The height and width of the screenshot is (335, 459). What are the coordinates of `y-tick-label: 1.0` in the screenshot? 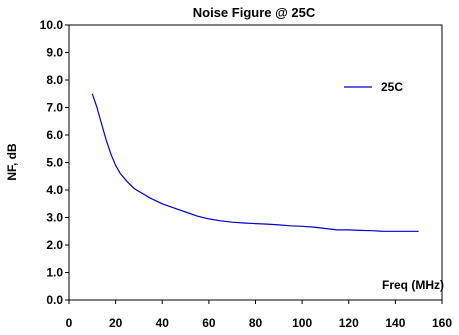 It's located at (54, 273).